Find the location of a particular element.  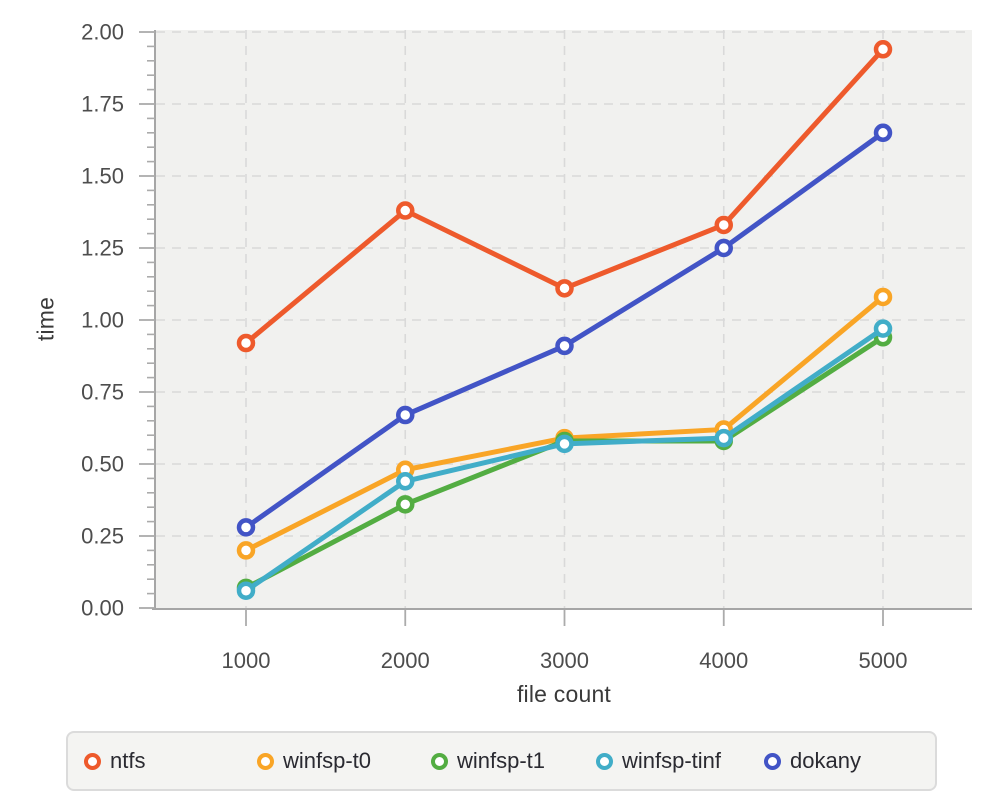

data-point-ntfs-2000 is located at coordinates (405, 210).